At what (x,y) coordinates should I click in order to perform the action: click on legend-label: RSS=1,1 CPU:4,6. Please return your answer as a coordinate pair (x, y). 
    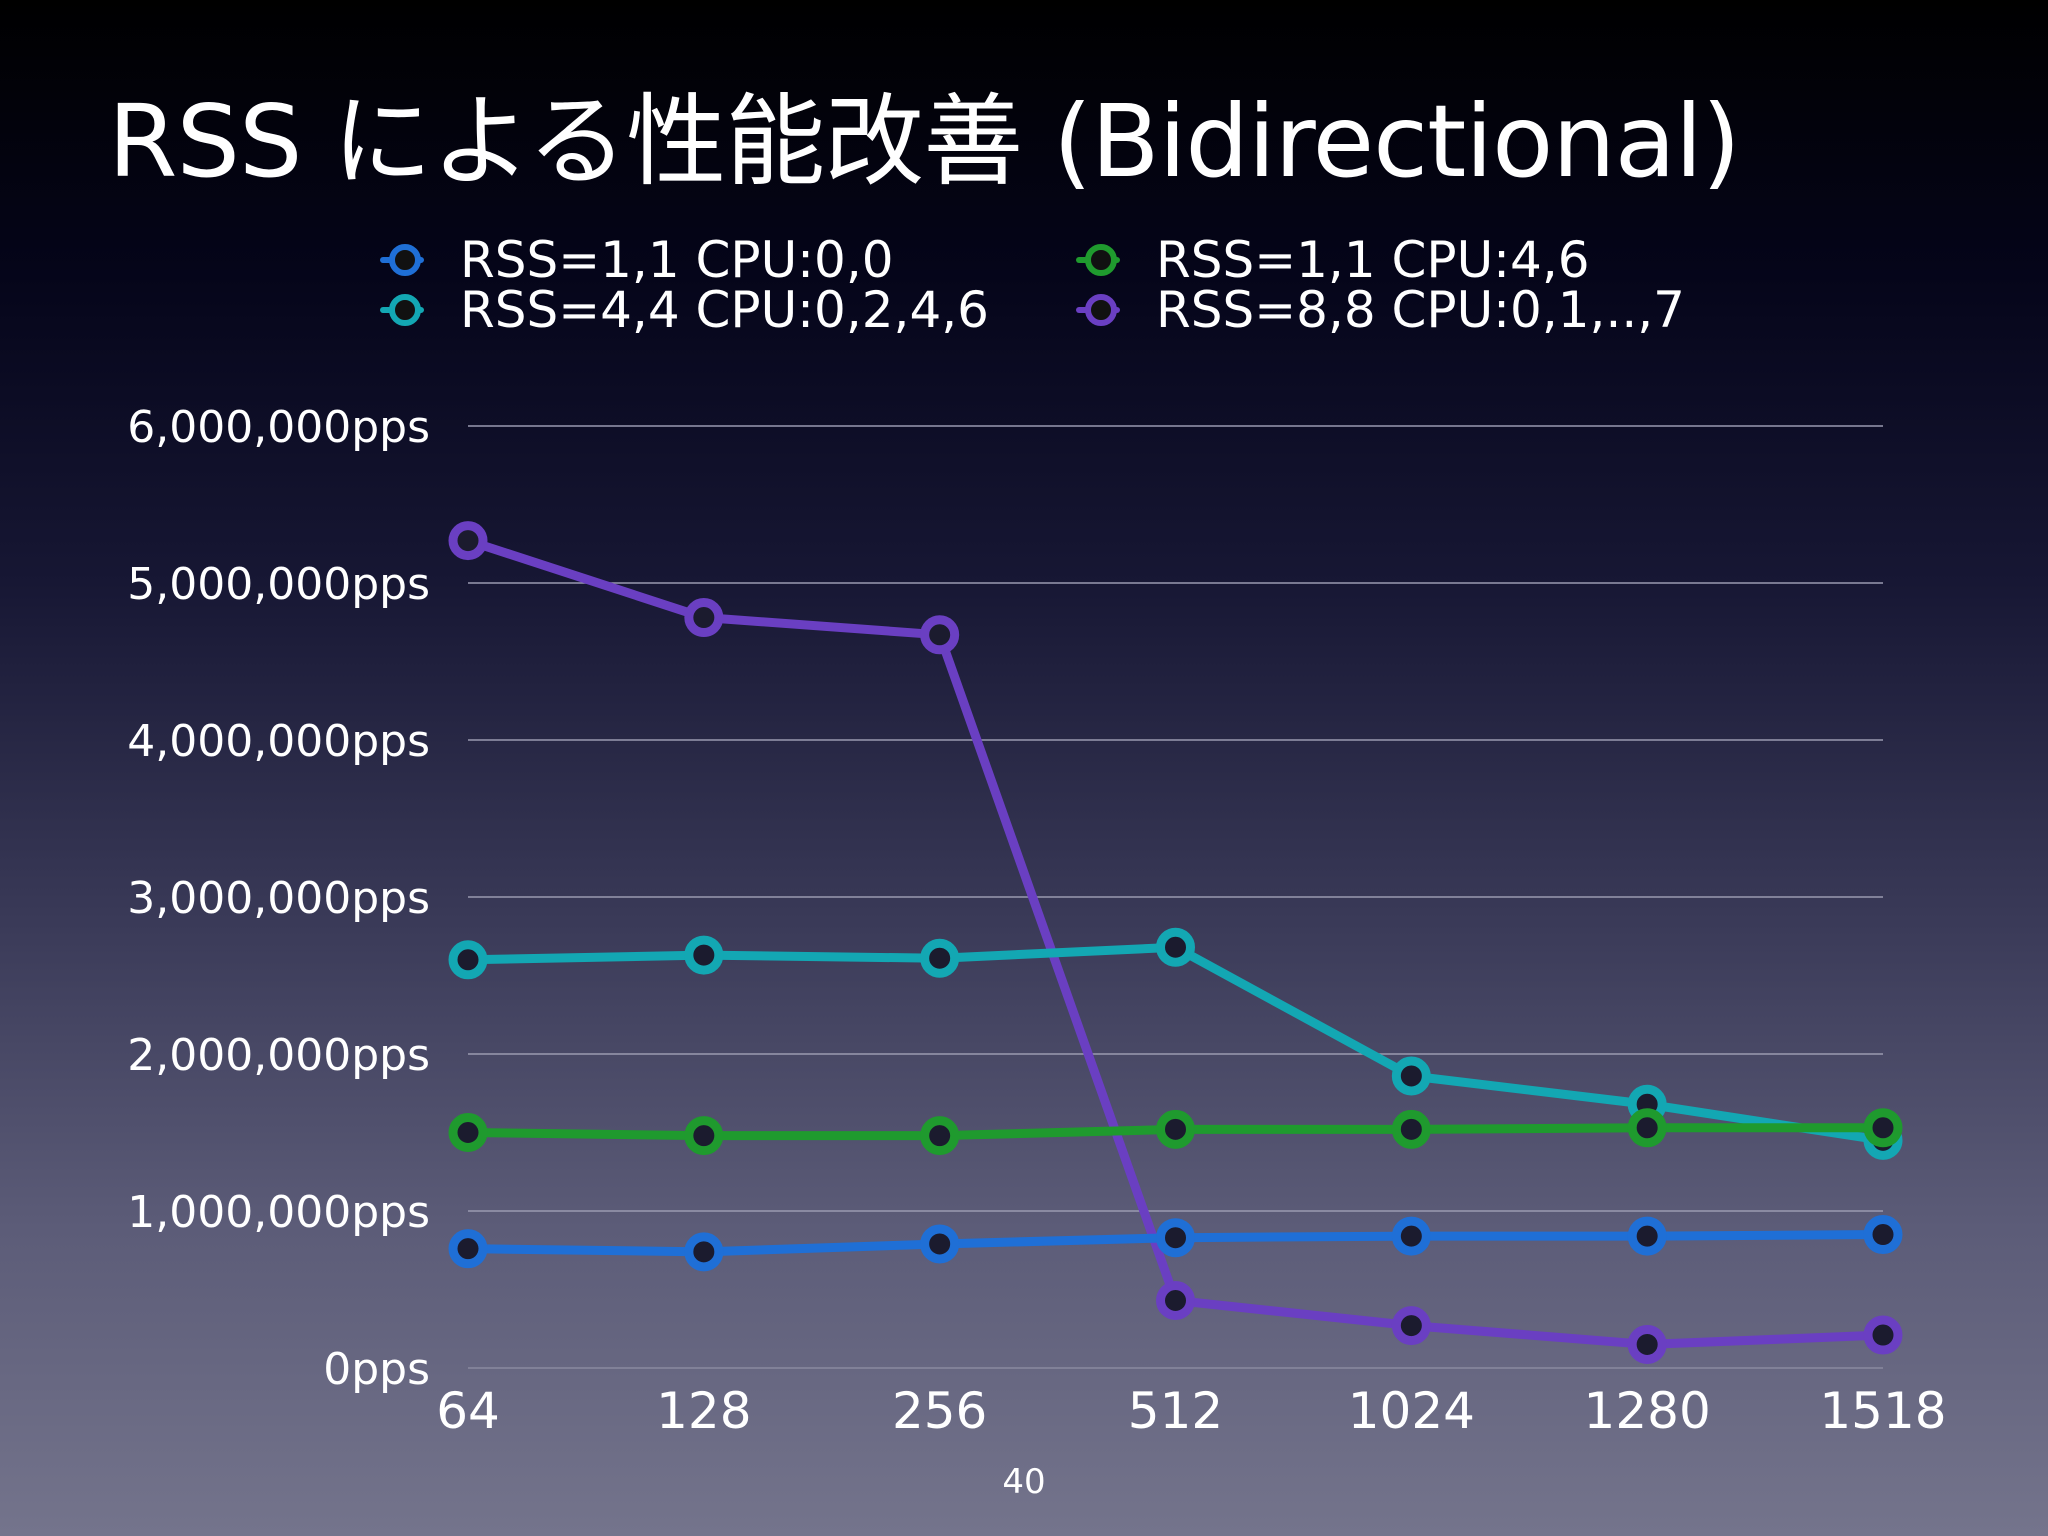
    Looking at the image, I should click on (1373, 260).